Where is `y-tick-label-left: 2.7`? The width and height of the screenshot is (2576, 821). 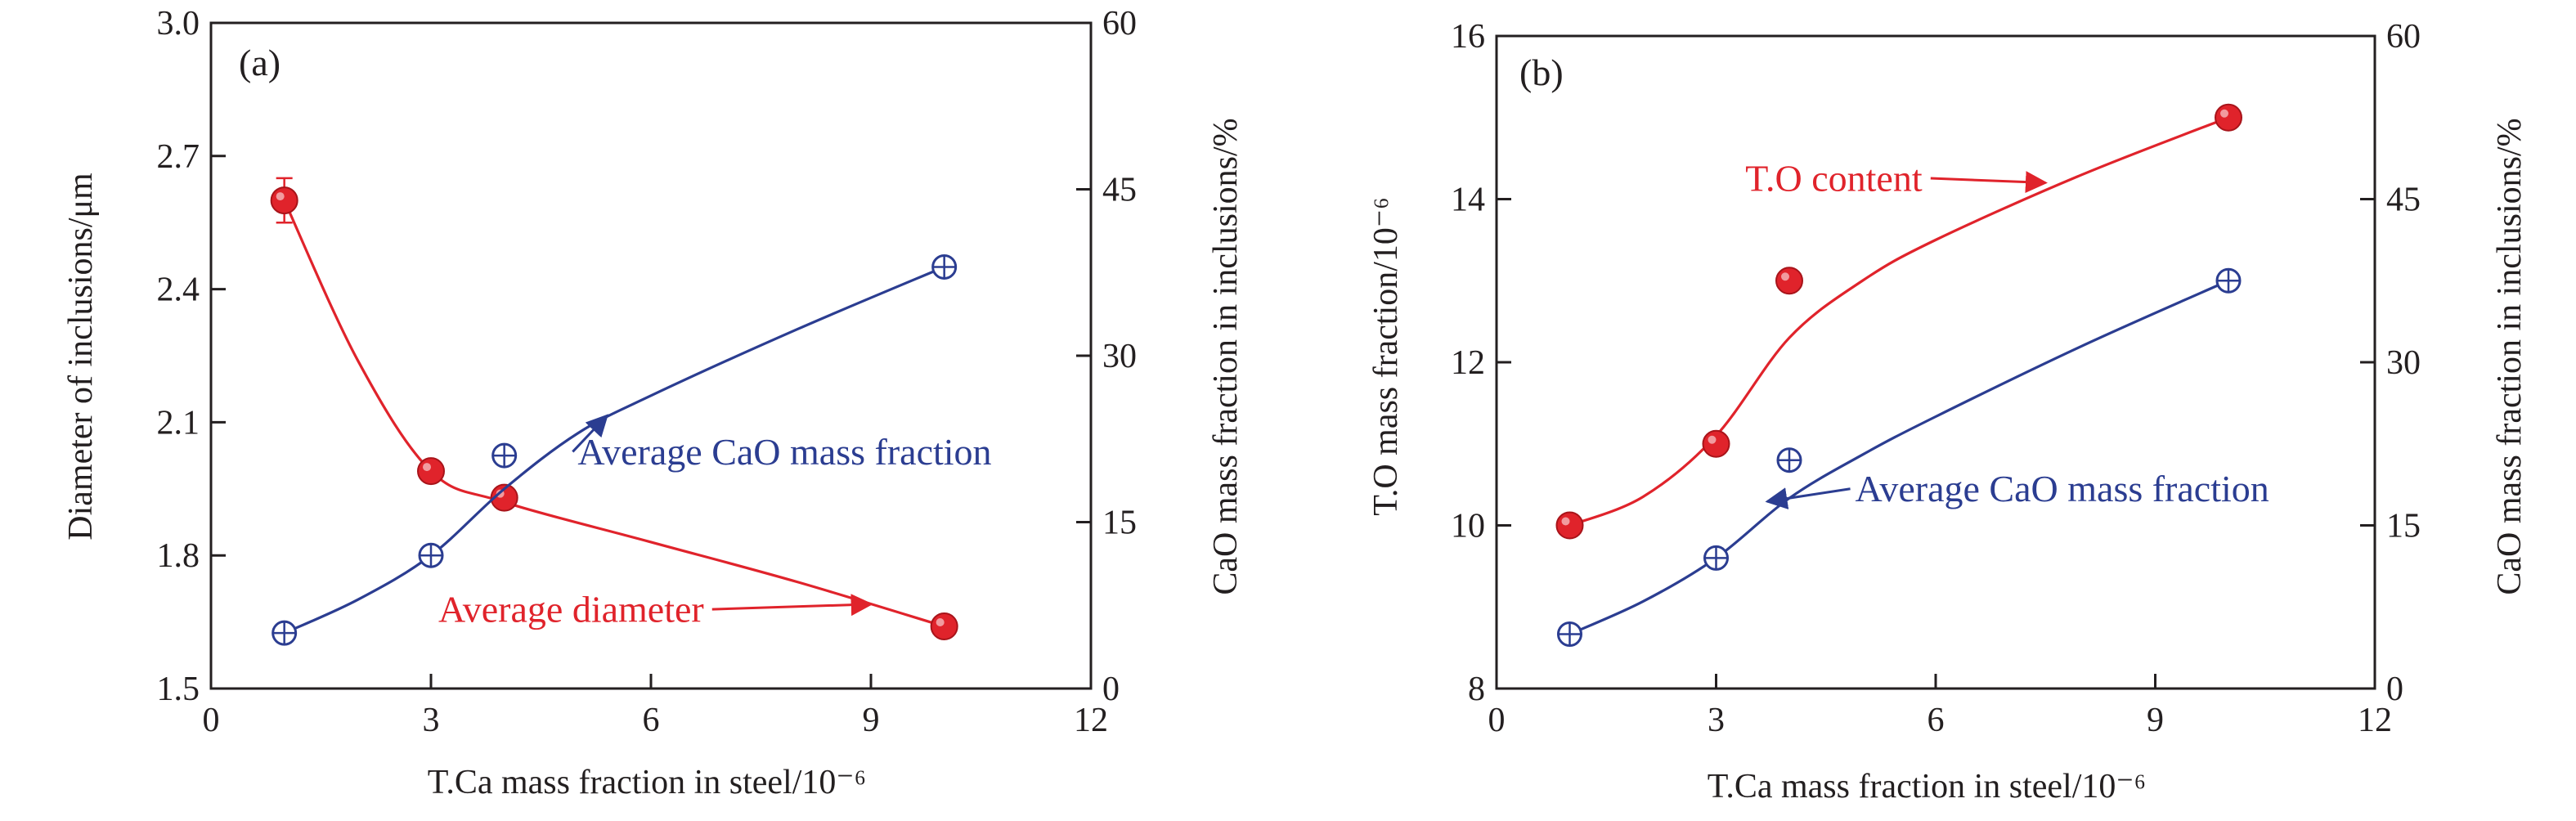
y-tick-label-left: 2.7 is located at coordinates (178, 157).